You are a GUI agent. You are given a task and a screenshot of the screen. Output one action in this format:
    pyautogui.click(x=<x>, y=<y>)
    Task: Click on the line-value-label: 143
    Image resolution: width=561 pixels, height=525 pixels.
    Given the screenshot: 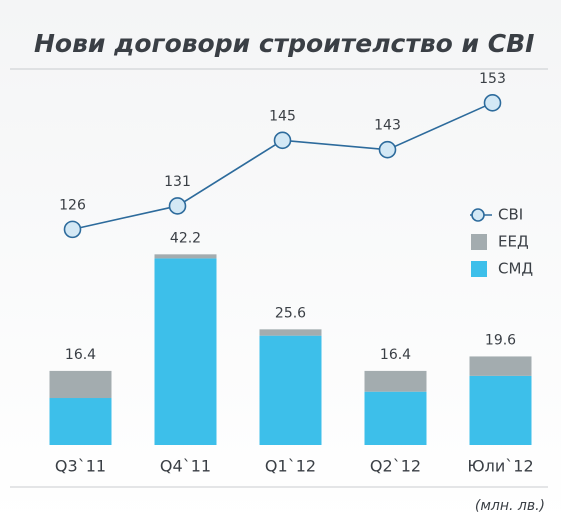 What is the action you would take?
    pyautogui.click(x=387, y=126)
    